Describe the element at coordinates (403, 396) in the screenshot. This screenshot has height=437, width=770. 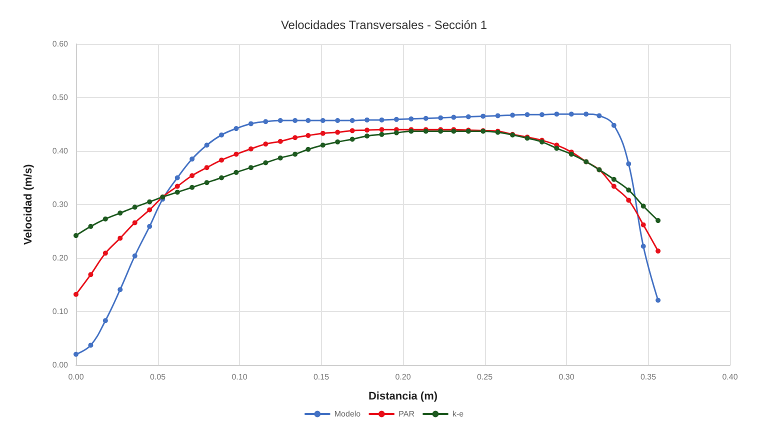
I see `x-axis-title: Distancia (m)` at that location.